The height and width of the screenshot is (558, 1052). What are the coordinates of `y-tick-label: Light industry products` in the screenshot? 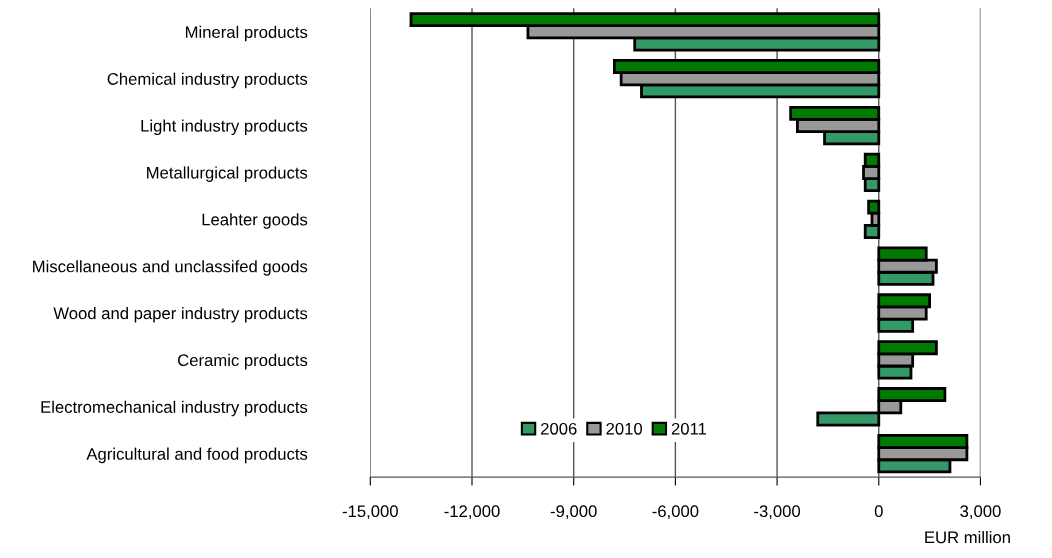 It's located at (224, 127).